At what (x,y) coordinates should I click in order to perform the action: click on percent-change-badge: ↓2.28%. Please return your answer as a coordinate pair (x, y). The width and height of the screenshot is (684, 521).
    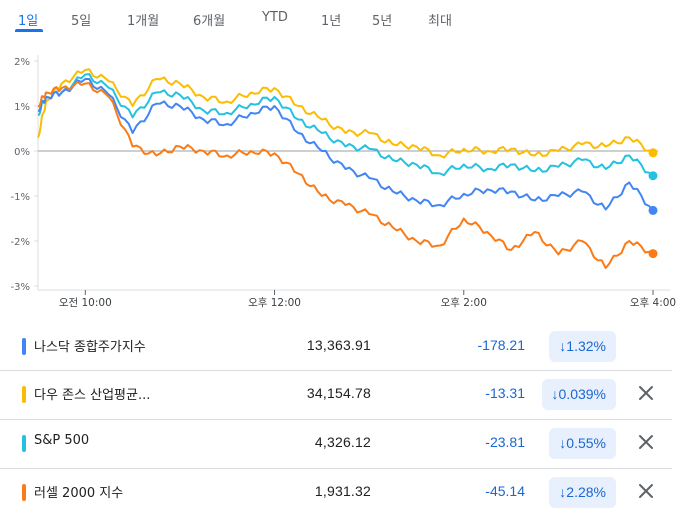
    Looking at the image, I should click on (582, 492).